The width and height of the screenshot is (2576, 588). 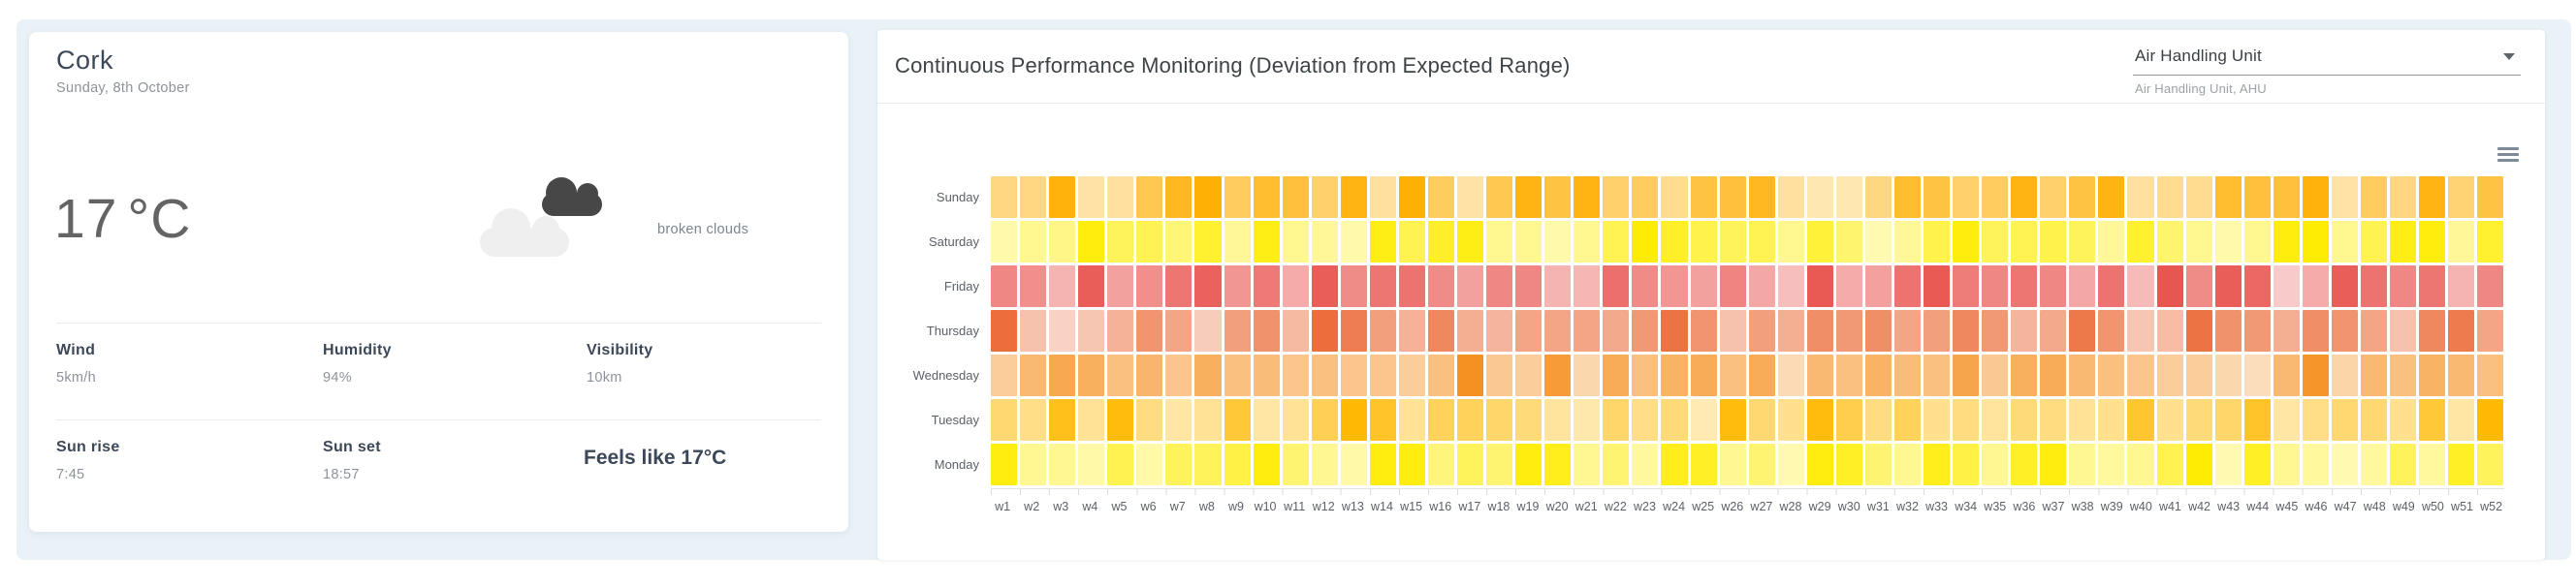 I want to click on chart-menu-icon, so click(x=2508, y=154).